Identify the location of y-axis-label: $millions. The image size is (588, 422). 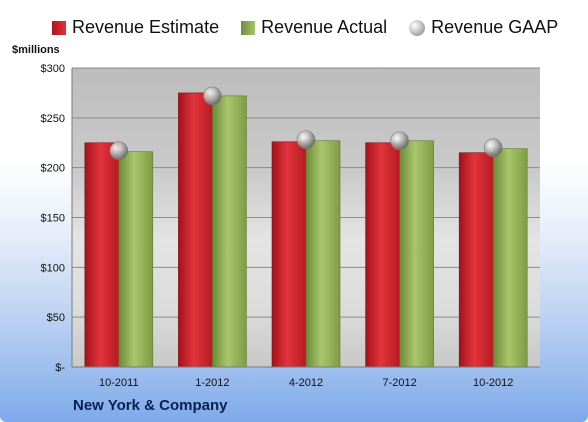
(36, 50).